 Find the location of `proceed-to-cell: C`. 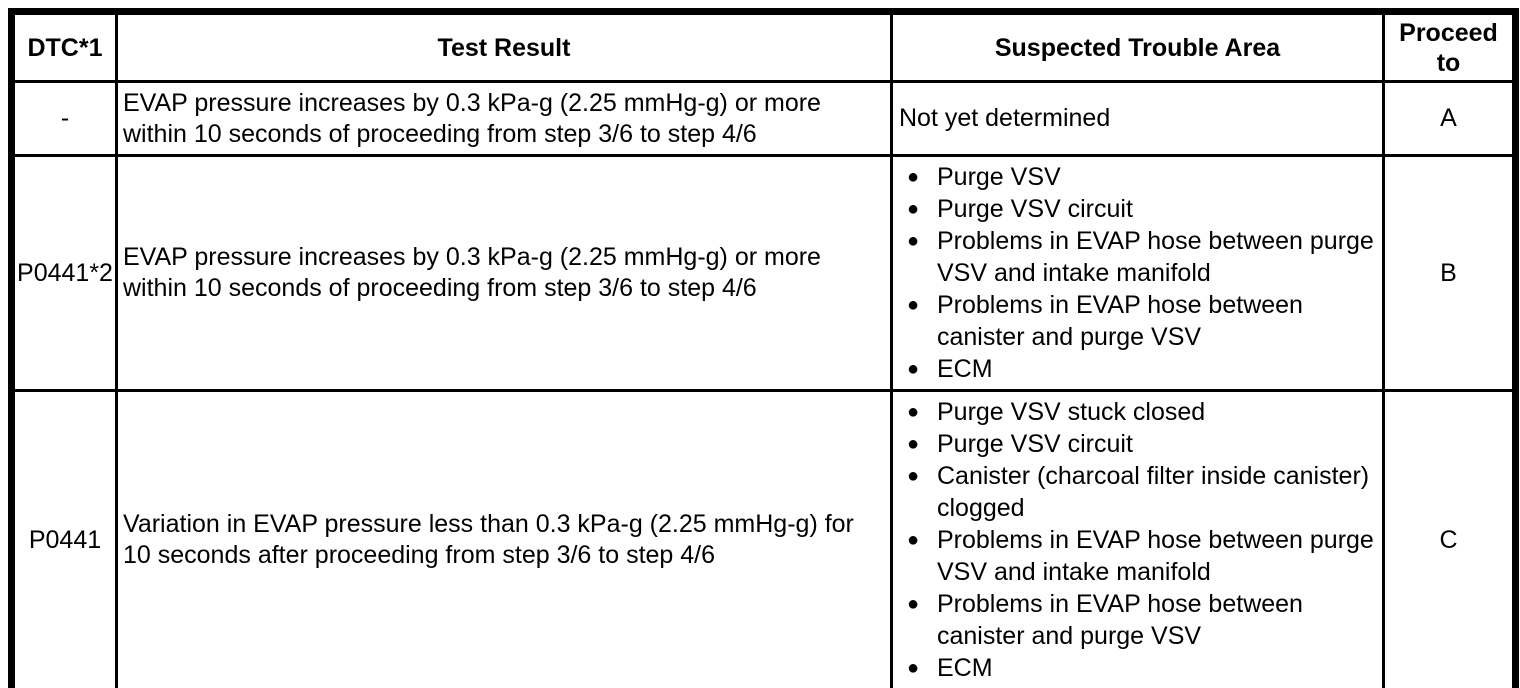

proceed-to-cell: C is located at coordinates (1449, 538).